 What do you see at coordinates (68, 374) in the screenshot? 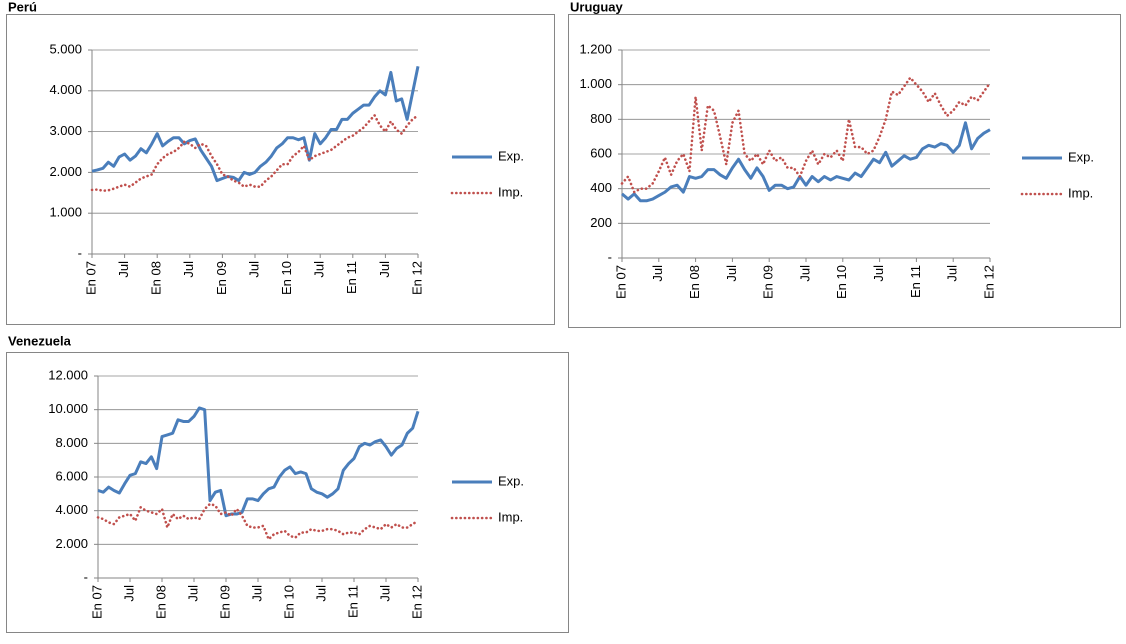
I see `y-tick-label: 12.000` at bounding box center [68, 374].